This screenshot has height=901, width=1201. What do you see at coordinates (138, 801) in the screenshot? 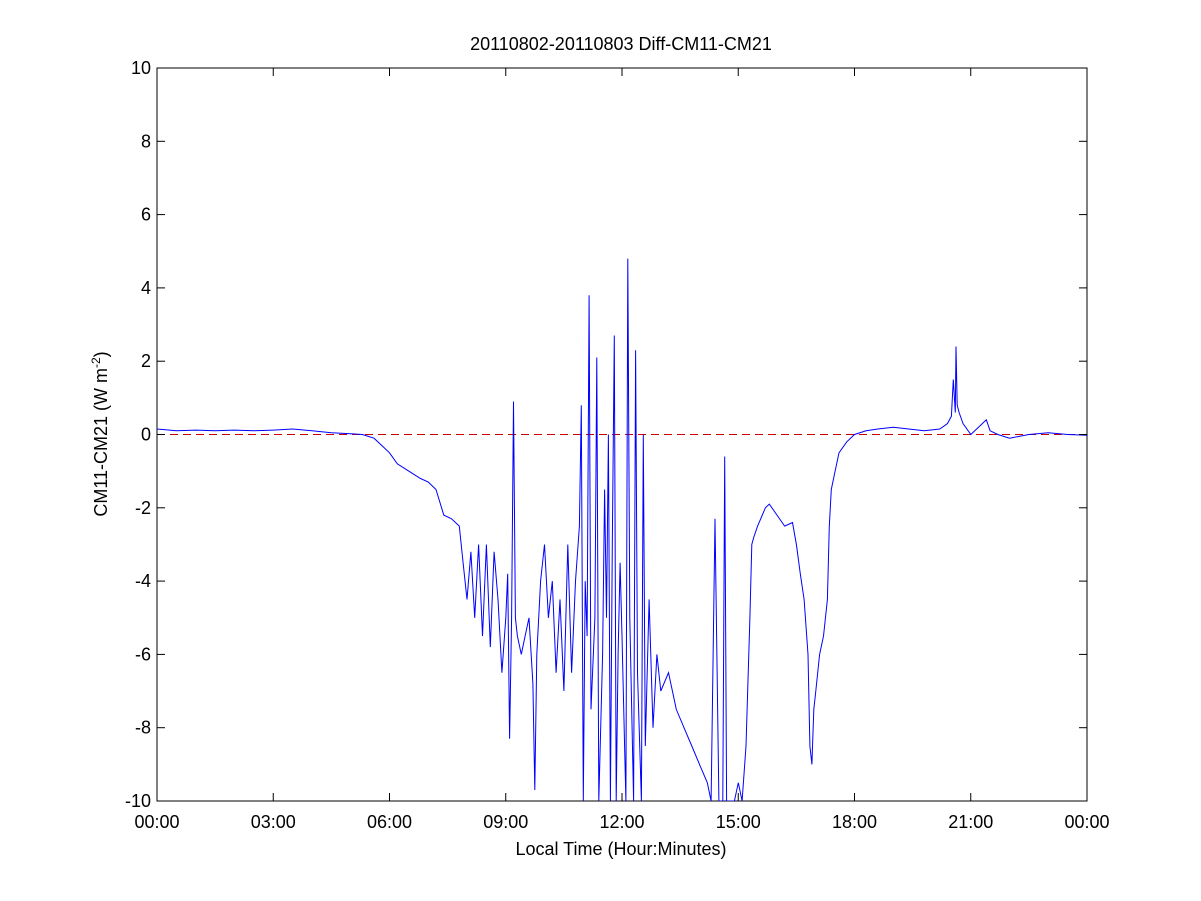
I see `y-tick-label: -10` at bounding box center [138, 801].